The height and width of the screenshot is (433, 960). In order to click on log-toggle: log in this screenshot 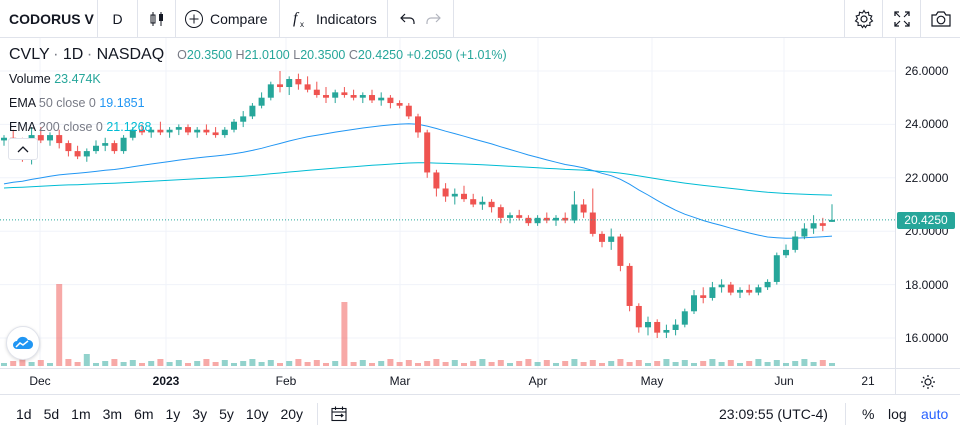, I will do `click(897, 414)`.